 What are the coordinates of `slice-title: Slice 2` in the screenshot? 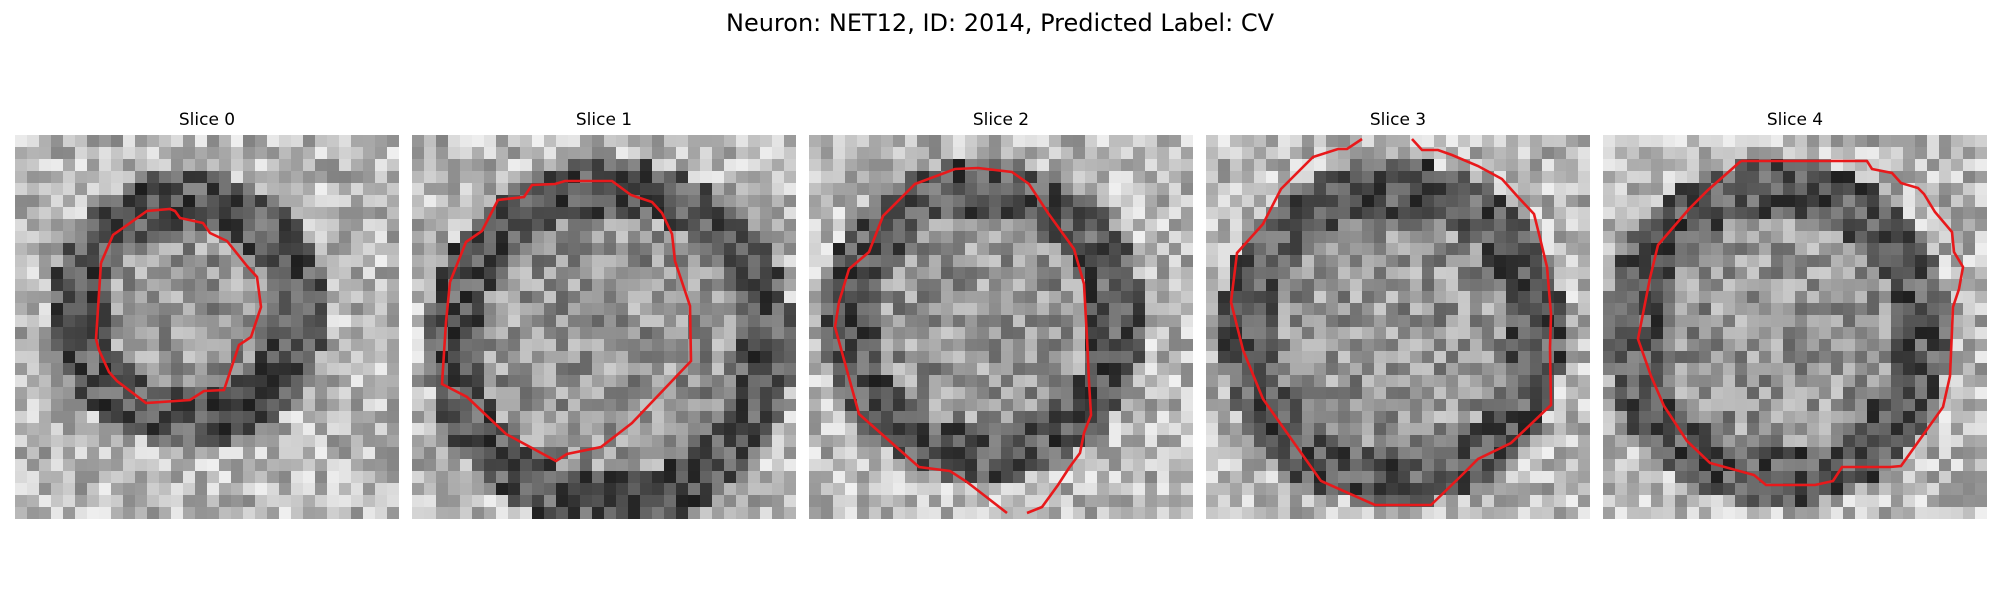 It's located at (1001, 120).